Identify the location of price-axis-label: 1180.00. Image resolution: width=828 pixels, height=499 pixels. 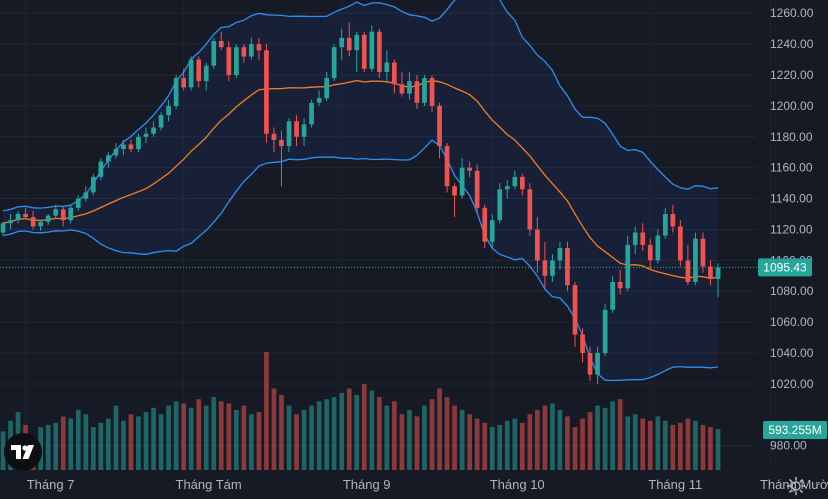
(791, 137).